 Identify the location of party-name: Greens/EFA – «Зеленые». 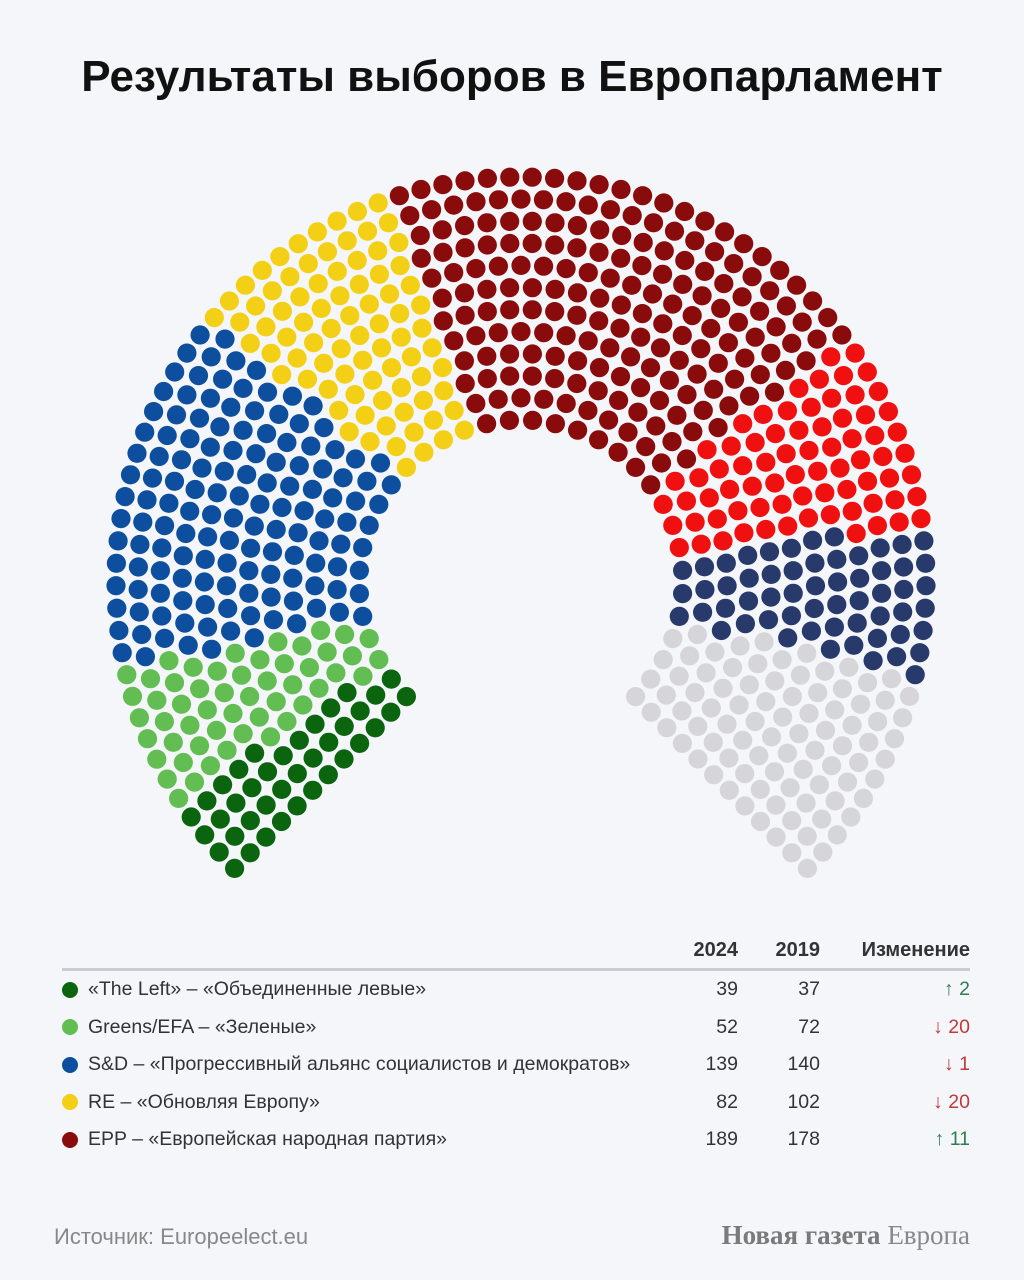
(202, 1026).